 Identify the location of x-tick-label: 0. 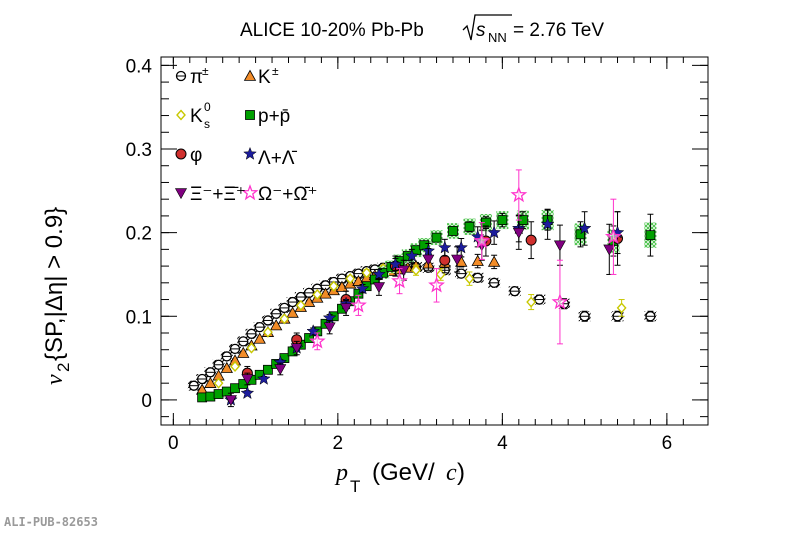
(173, 443).